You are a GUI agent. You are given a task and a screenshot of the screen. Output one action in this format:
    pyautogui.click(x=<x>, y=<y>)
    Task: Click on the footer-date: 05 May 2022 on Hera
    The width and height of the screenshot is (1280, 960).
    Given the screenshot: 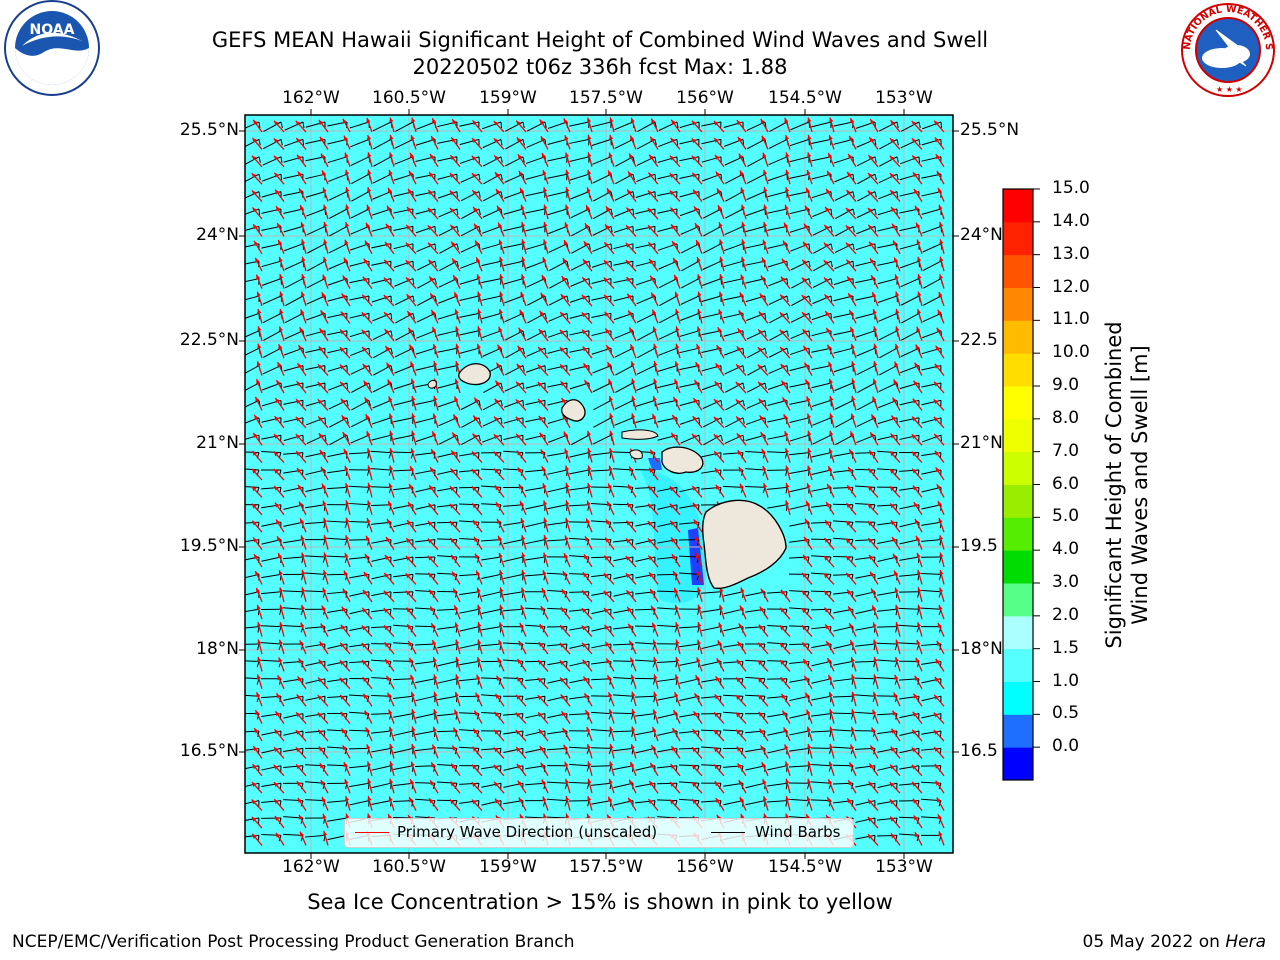 What is the action you would take?
    pyautogui.click(x=1174, y=942)
    